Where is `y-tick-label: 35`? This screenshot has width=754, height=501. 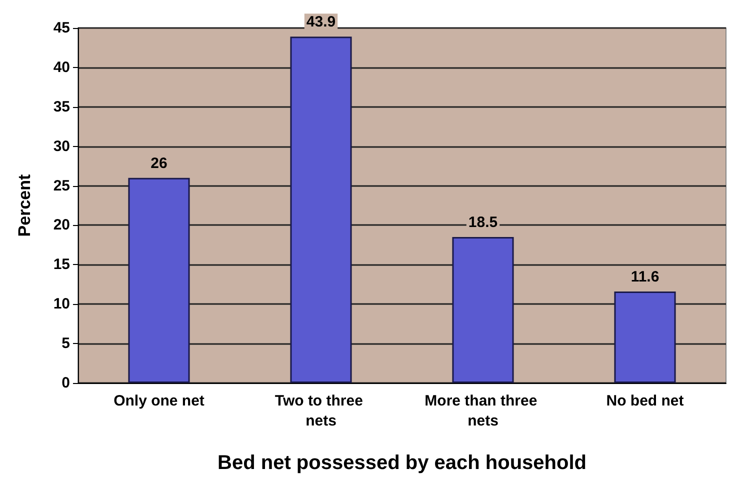 y-tick-label: 35 is located at coordinates (61, 107).